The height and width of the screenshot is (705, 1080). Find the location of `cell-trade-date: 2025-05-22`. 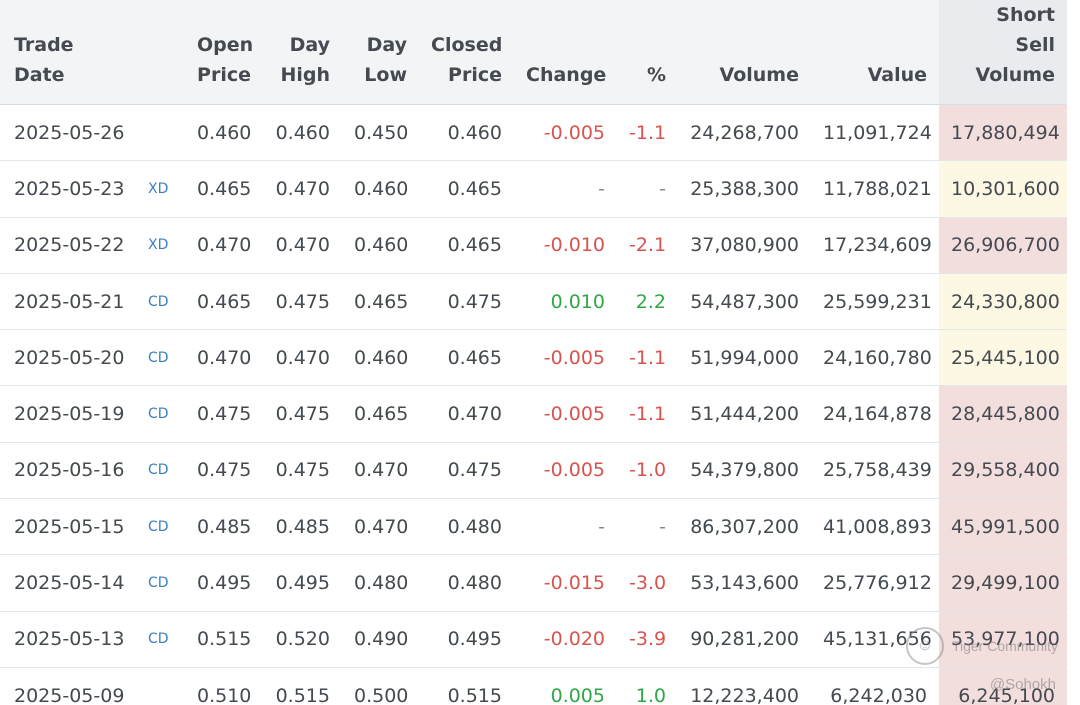

cell-trade-date: 2025-05-22 is located at coordinates (70, 245).